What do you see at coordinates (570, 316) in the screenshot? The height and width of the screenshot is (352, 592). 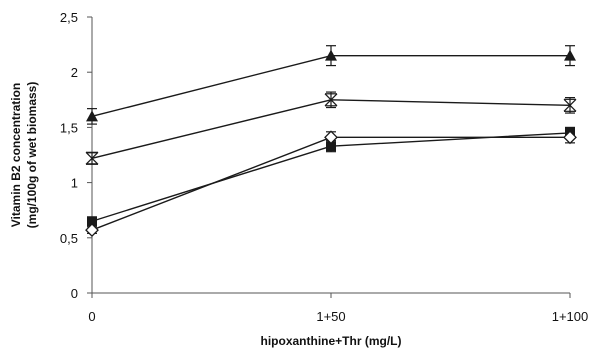 I see `x-tick-label: 1+100` at bounding box center [570, 316].